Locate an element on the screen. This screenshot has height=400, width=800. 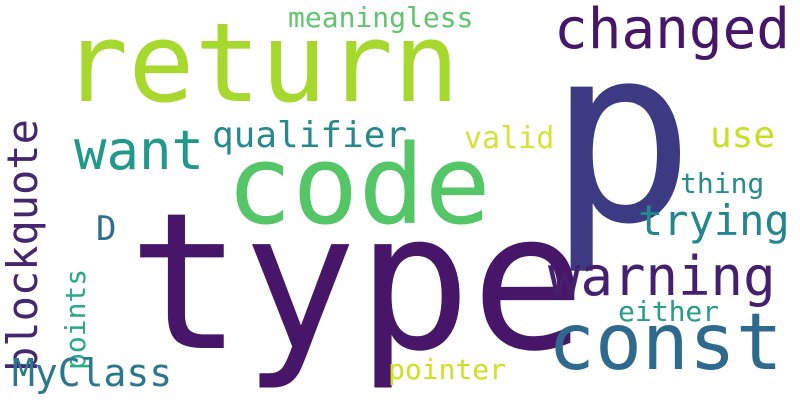
word-changed: changed is located at coordinates (672, 31).